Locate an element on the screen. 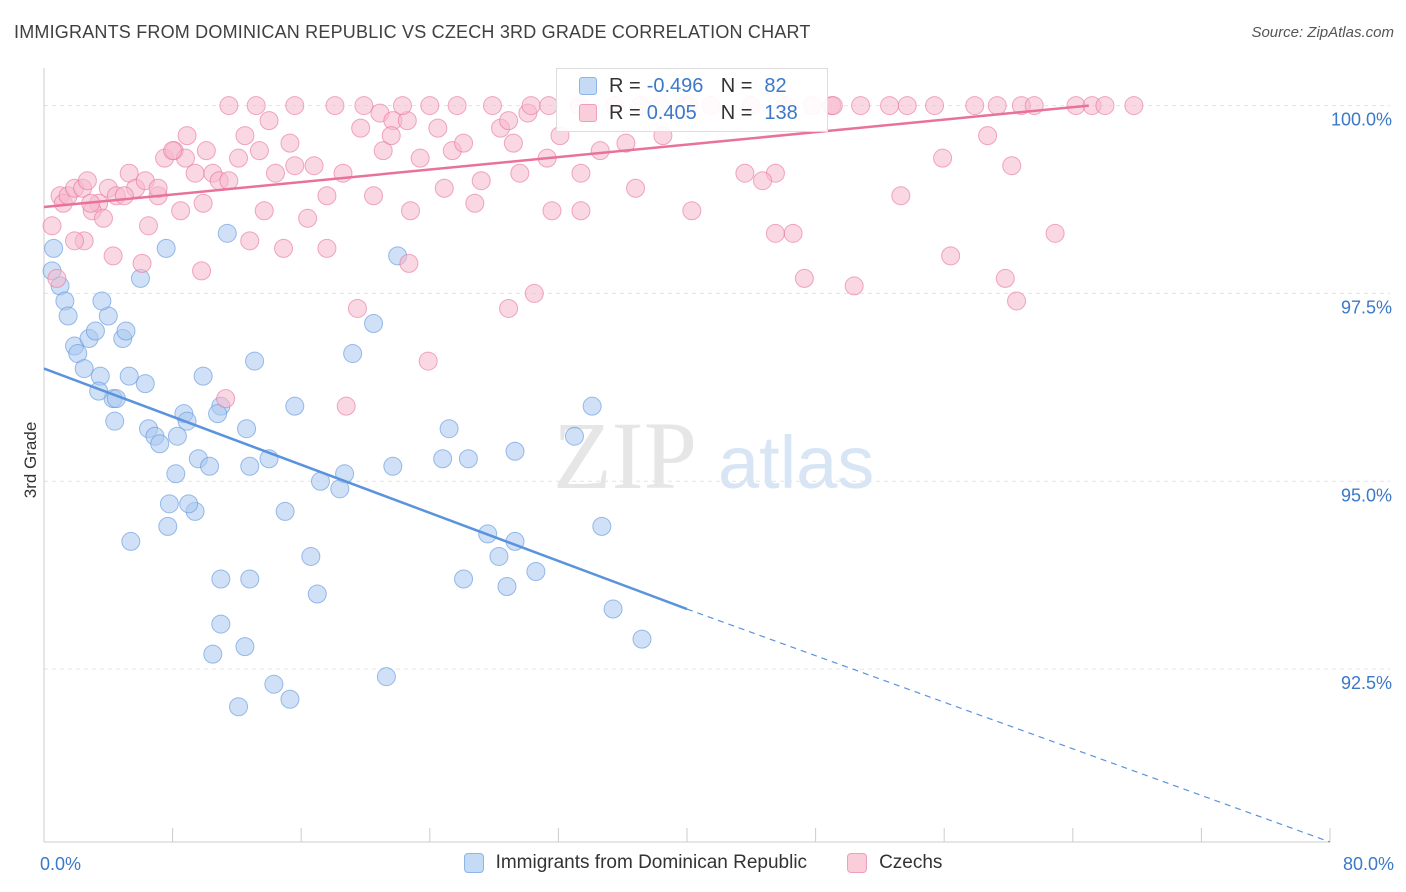 The width and height of the screenshot is (1406, 892). r-value: -0.496 is located at coordinates (675, 85).